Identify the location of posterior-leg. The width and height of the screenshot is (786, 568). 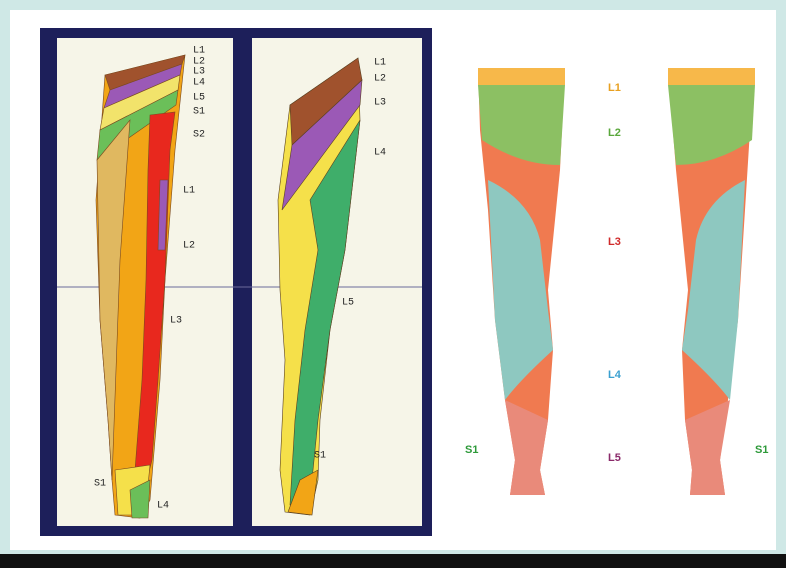
(320, 286).